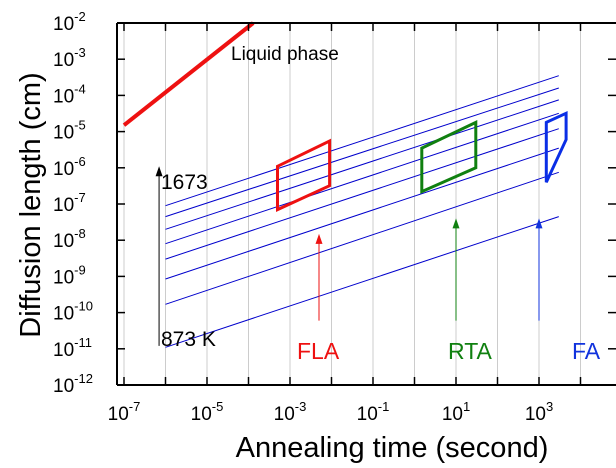 The height and width of the screenshot is (468, 616). I want to click on x-tick-label: 10⁻³, so click(290, 412).